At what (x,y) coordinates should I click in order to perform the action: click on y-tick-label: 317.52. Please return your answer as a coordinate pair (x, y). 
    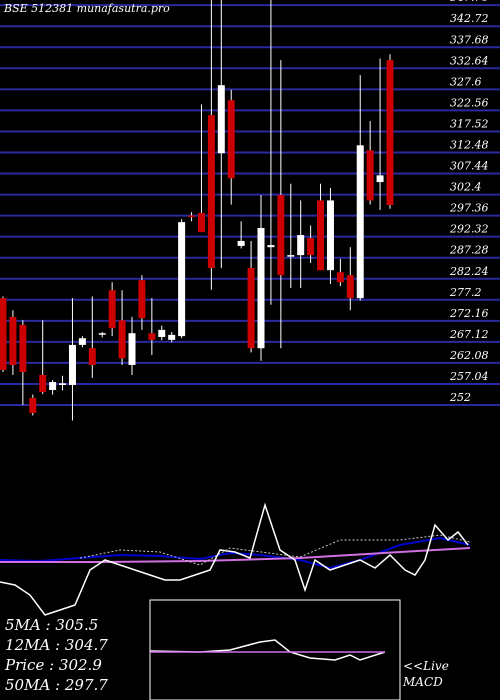
    Looking at the image, I should click on (469, 123).